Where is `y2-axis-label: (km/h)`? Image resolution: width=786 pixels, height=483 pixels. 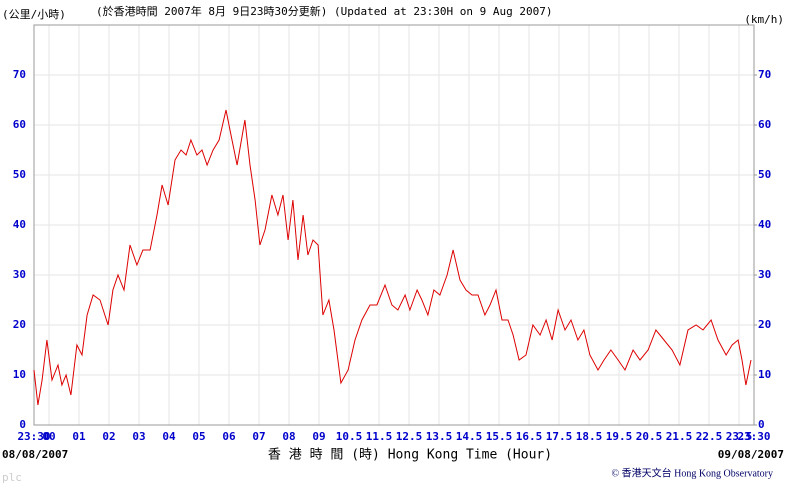 y2-axis-label: (km/h) is located at coordinates (764, 19).